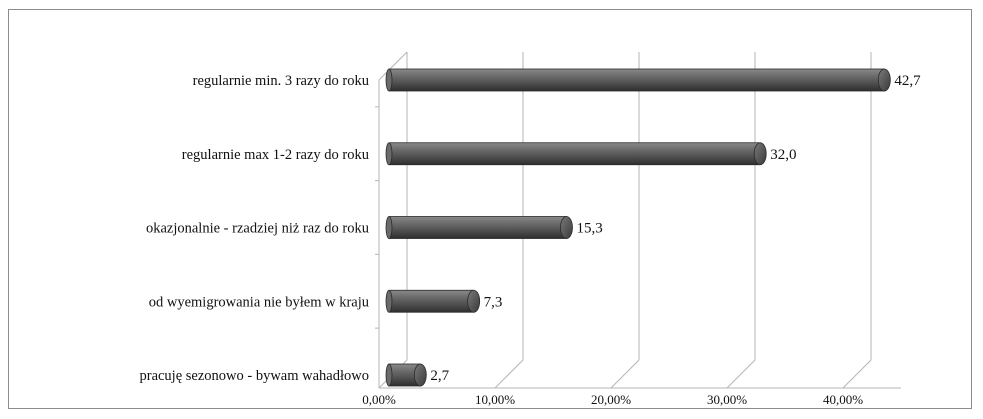  What do you see at coordinates (257, 229) in the screenshot?
I see `category-label-2: okazjonalnie - rzadziej niż raz do roku` at bounding box center [257, 229].